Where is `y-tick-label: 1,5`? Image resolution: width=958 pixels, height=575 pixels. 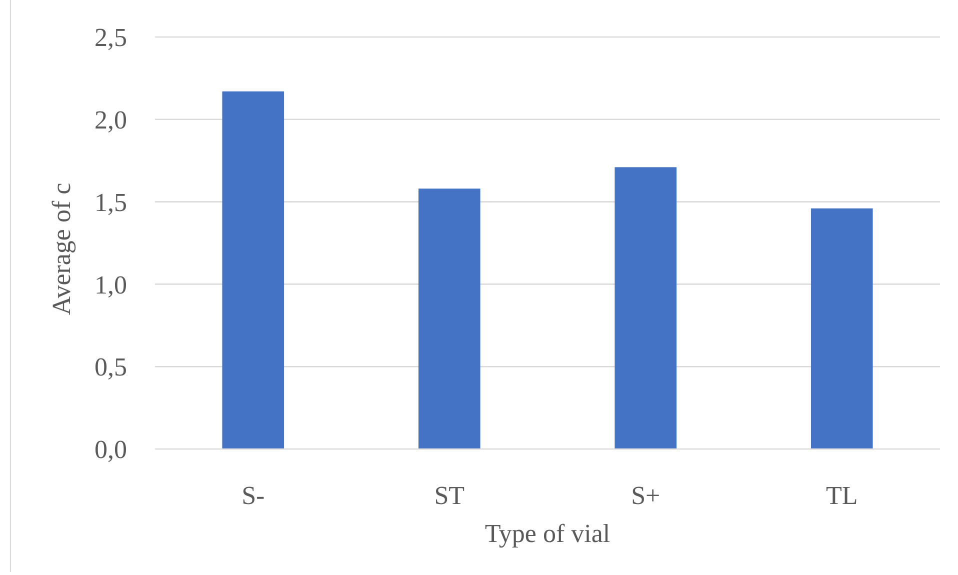 y-tick-label: 1,5 is located at coordinates (110, 202).